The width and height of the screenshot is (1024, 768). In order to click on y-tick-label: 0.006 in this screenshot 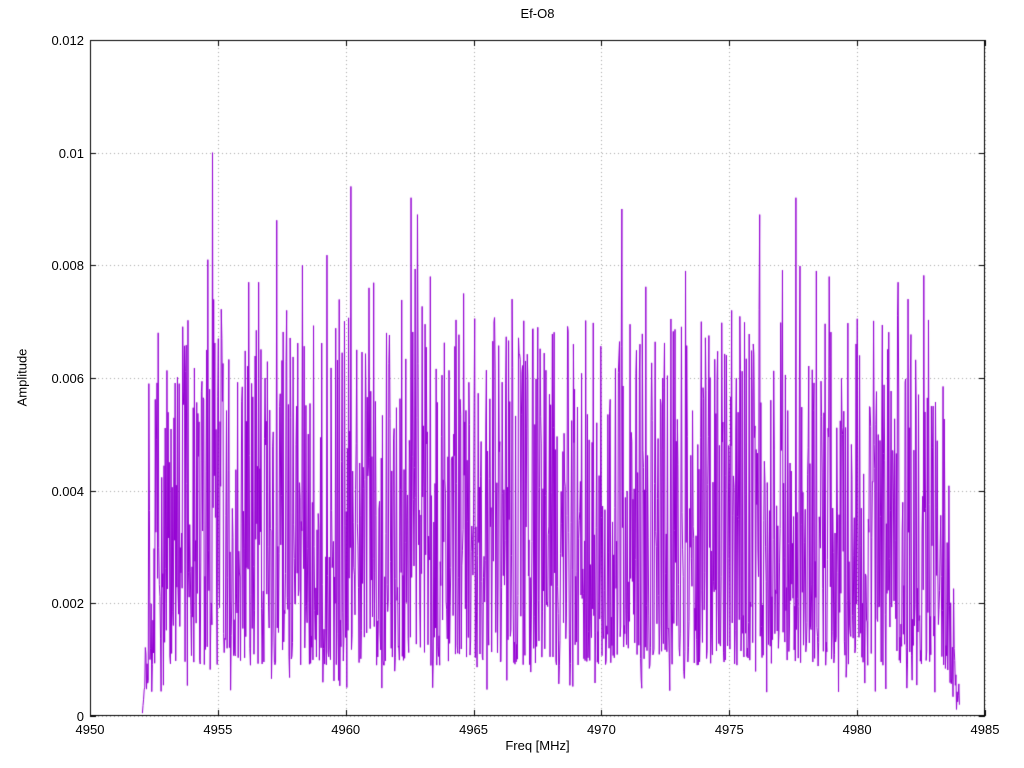, I will do `click(67, 378)`.